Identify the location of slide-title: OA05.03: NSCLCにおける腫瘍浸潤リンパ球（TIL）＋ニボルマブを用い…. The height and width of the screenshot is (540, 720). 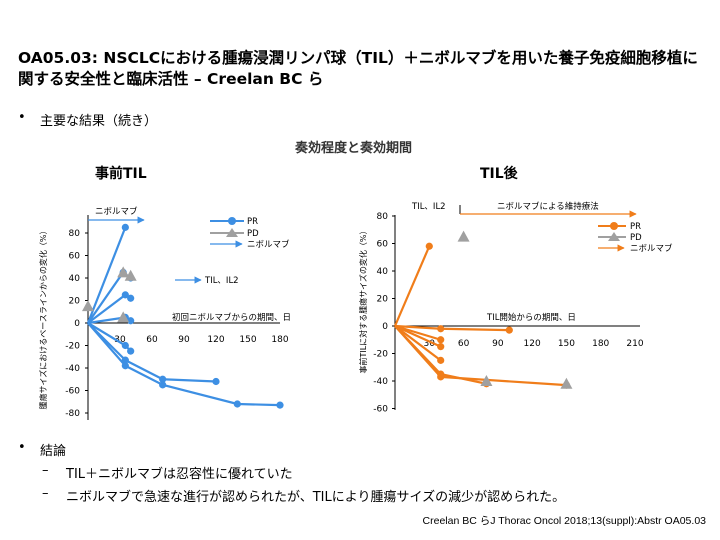
(358, 68).